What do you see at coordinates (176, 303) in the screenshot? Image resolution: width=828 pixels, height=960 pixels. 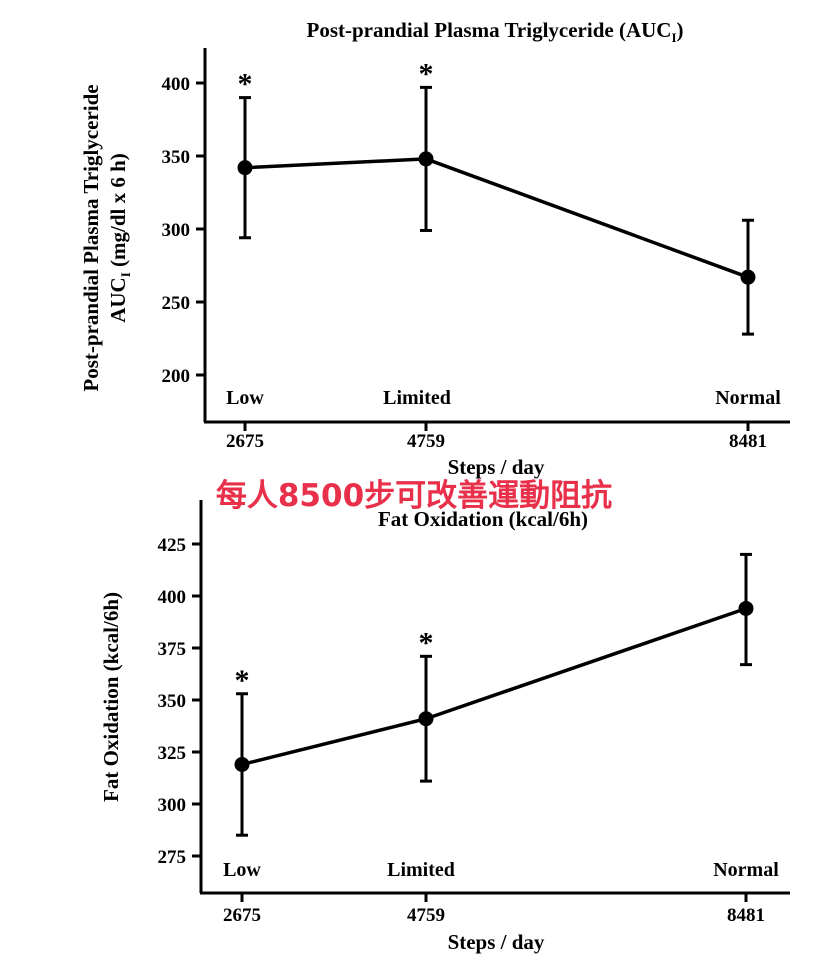 I see `y-tick-label: 250` at bounding box center [176, 303].